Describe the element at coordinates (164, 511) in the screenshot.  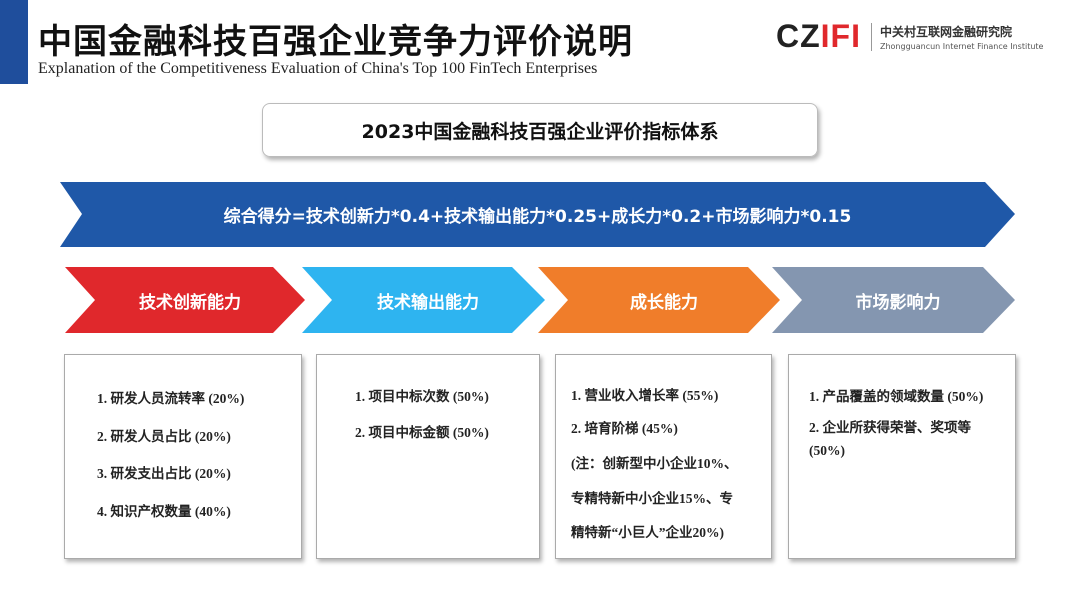
I see `list-item: 4. 知识产权数量 (40%)` at that location.